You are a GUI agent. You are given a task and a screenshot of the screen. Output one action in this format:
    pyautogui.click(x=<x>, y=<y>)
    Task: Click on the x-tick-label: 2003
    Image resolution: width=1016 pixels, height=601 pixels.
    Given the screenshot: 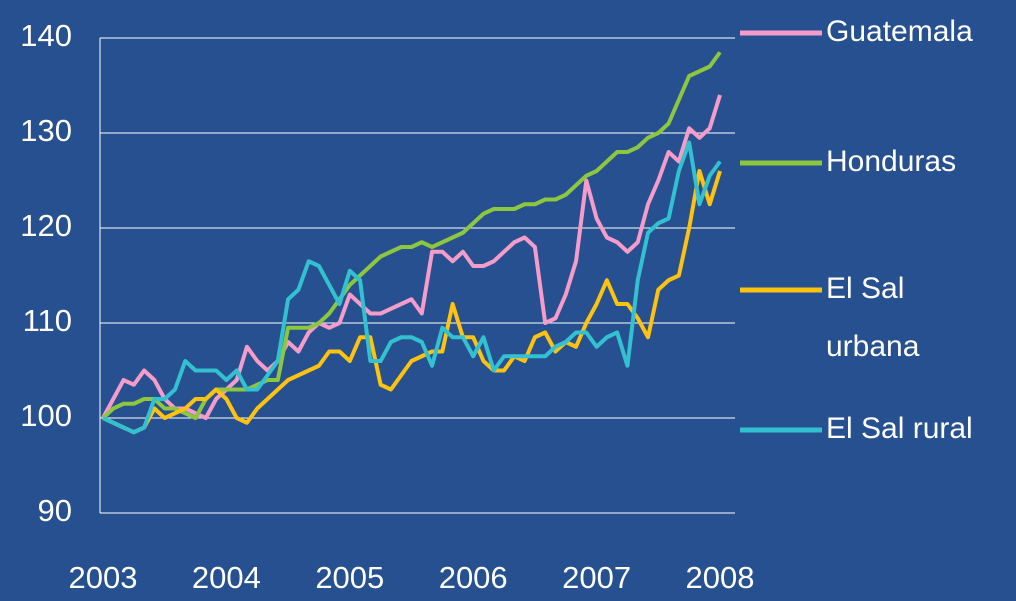 What is the action you would take?
    pyautogui.click(x=103, y=577)
    